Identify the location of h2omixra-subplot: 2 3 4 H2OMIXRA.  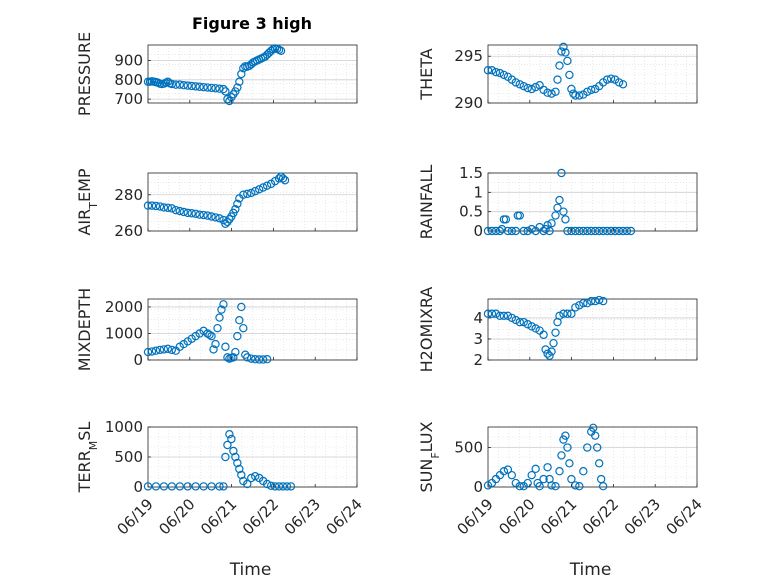
(557, 329).